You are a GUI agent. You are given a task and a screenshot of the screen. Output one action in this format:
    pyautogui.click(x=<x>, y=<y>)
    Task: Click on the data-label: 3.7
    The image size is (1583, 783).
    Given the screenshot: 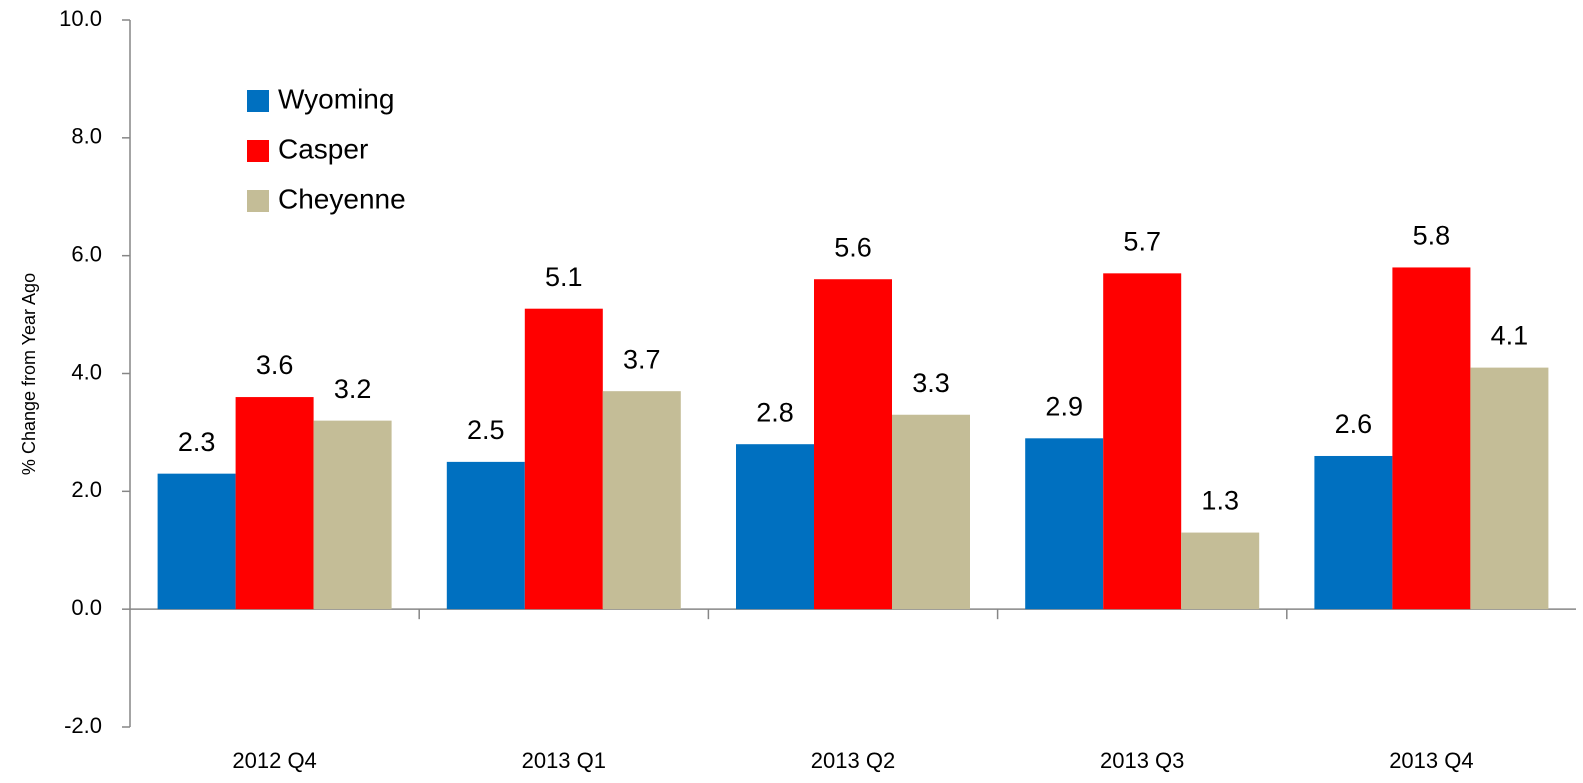 What is the action you would take?
    pyautogui.click(x=642, y=359)
    